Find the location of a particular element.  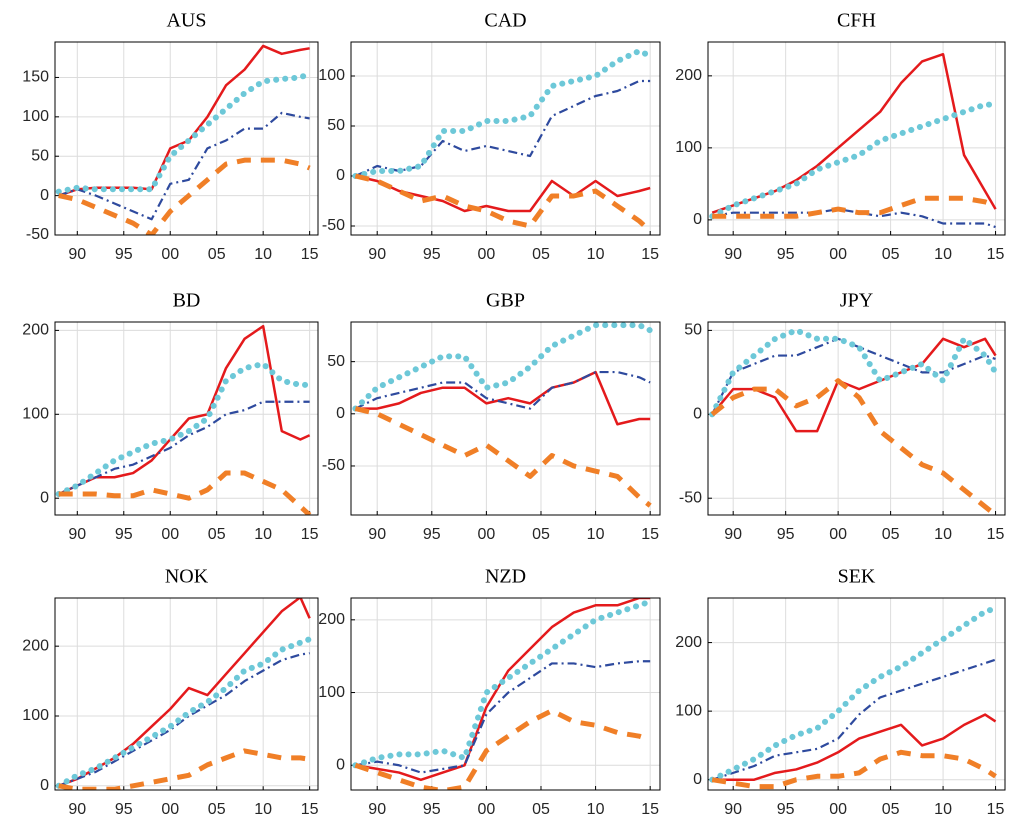

panel: CAD 90 95 00 05 10 15 -50 0 50 100 is located at coordinates (489, 136).